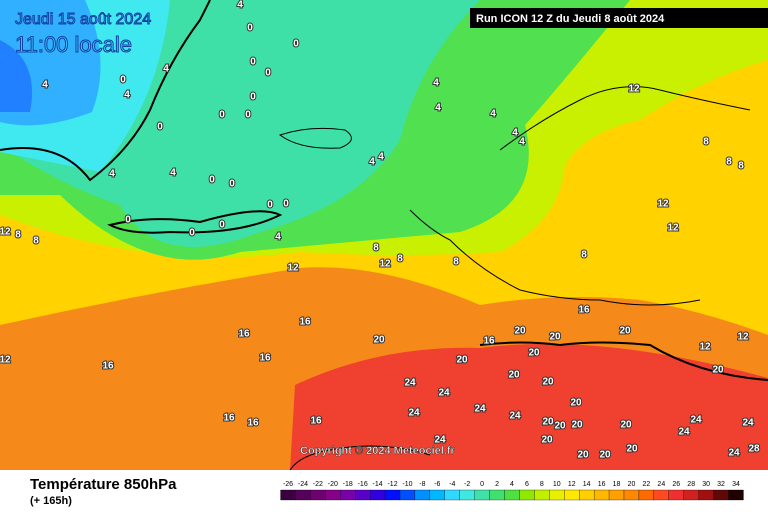 This screenshot has width=768, height=512. I want to click on colorbar-label: 2, so click(497, 484).